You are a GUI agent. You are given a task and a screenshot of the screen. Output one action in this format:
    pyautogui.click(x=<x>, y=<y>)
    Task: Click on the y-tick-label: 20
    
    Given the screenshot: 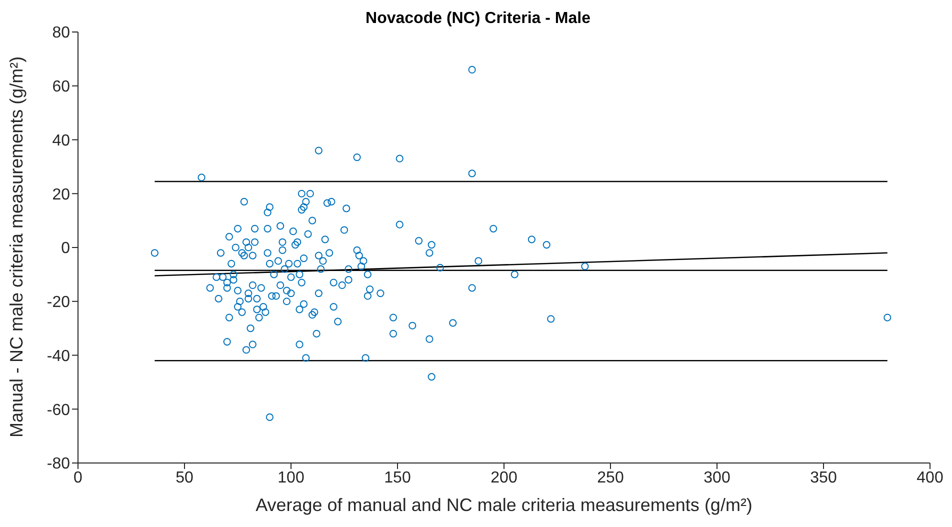 What is the action you would take?
    pyautogui.click(x=61, y=195)
    